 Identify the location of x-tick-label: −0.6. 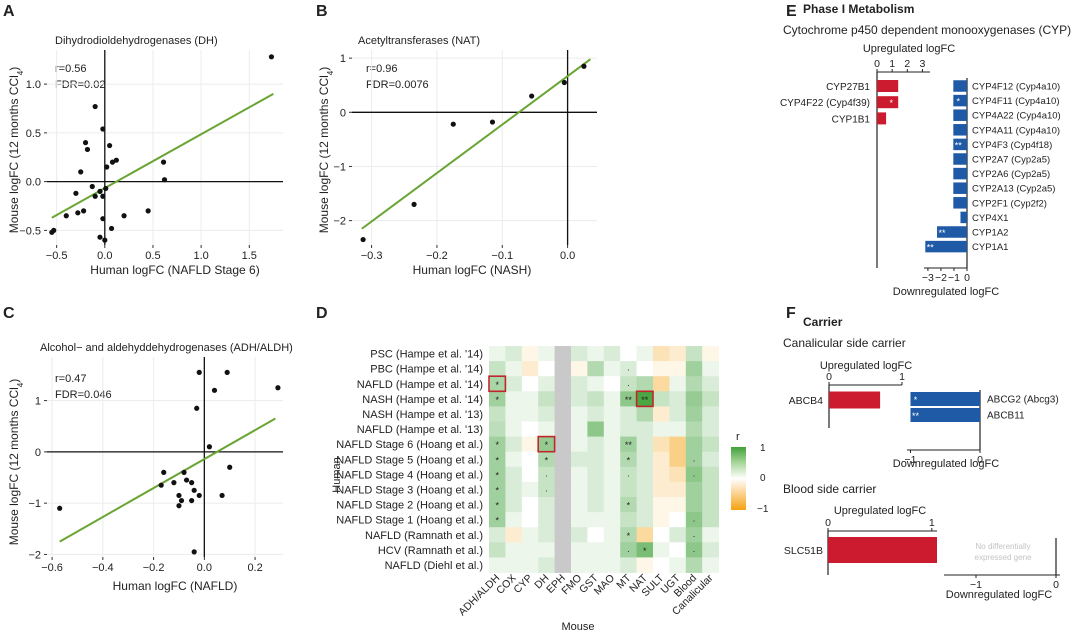
(52, 568).